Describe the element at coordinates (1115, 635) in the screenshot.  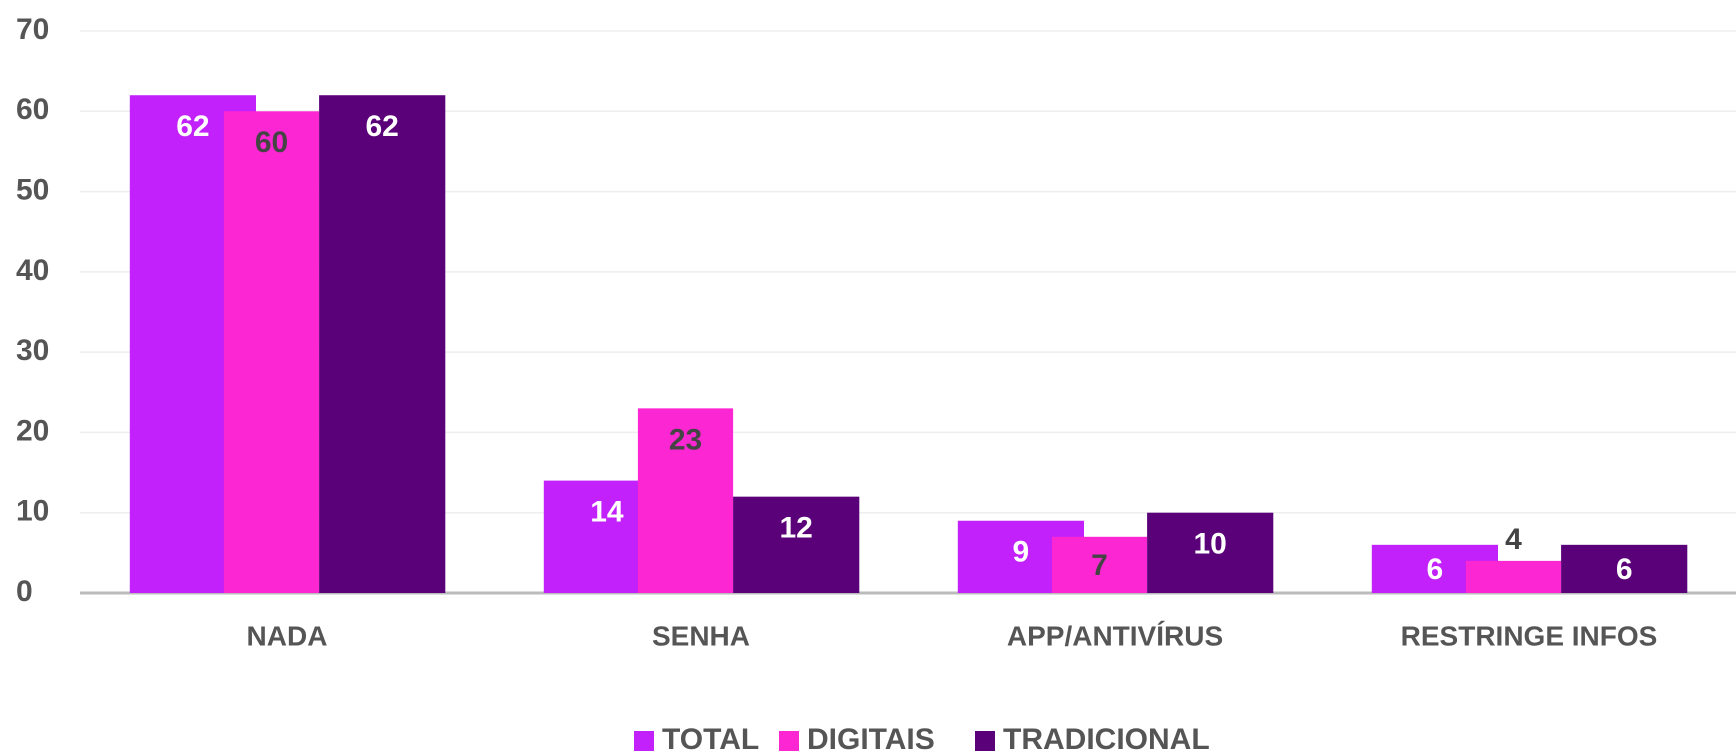
I see `x-tick-label: APP/ANTIVÍRUS` at that location.